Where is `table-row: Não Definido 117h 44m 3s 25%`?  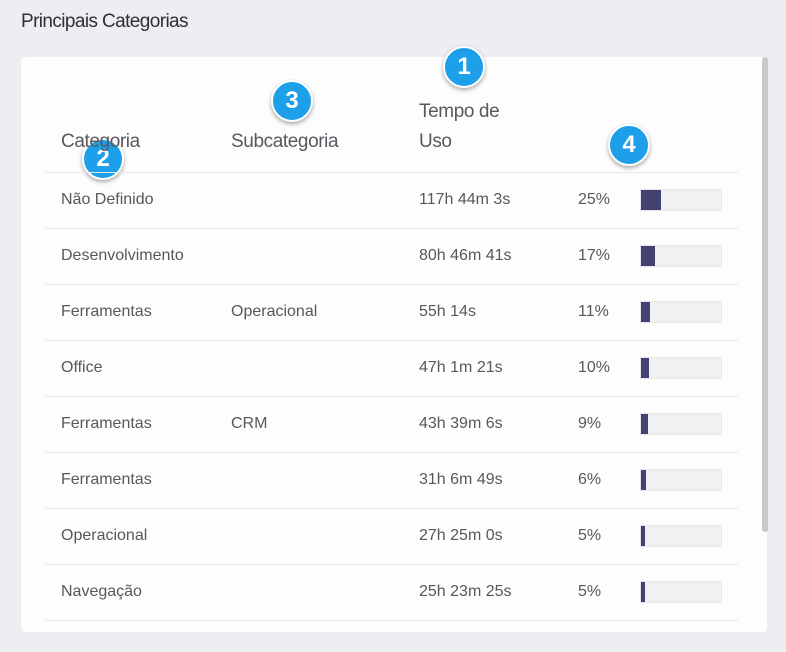 table-row: Não Definido 117h 44m 3s 25% is located at coordinates (391, 200).